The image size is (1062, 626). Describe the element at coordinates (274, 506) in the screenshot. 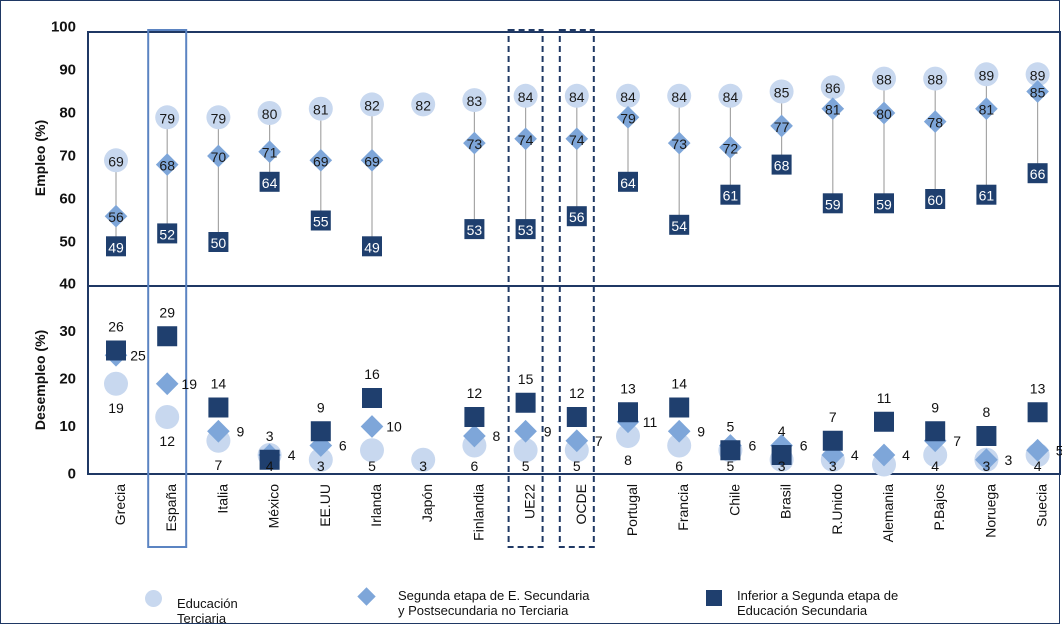

I see `x-tick-label: México` at that location.